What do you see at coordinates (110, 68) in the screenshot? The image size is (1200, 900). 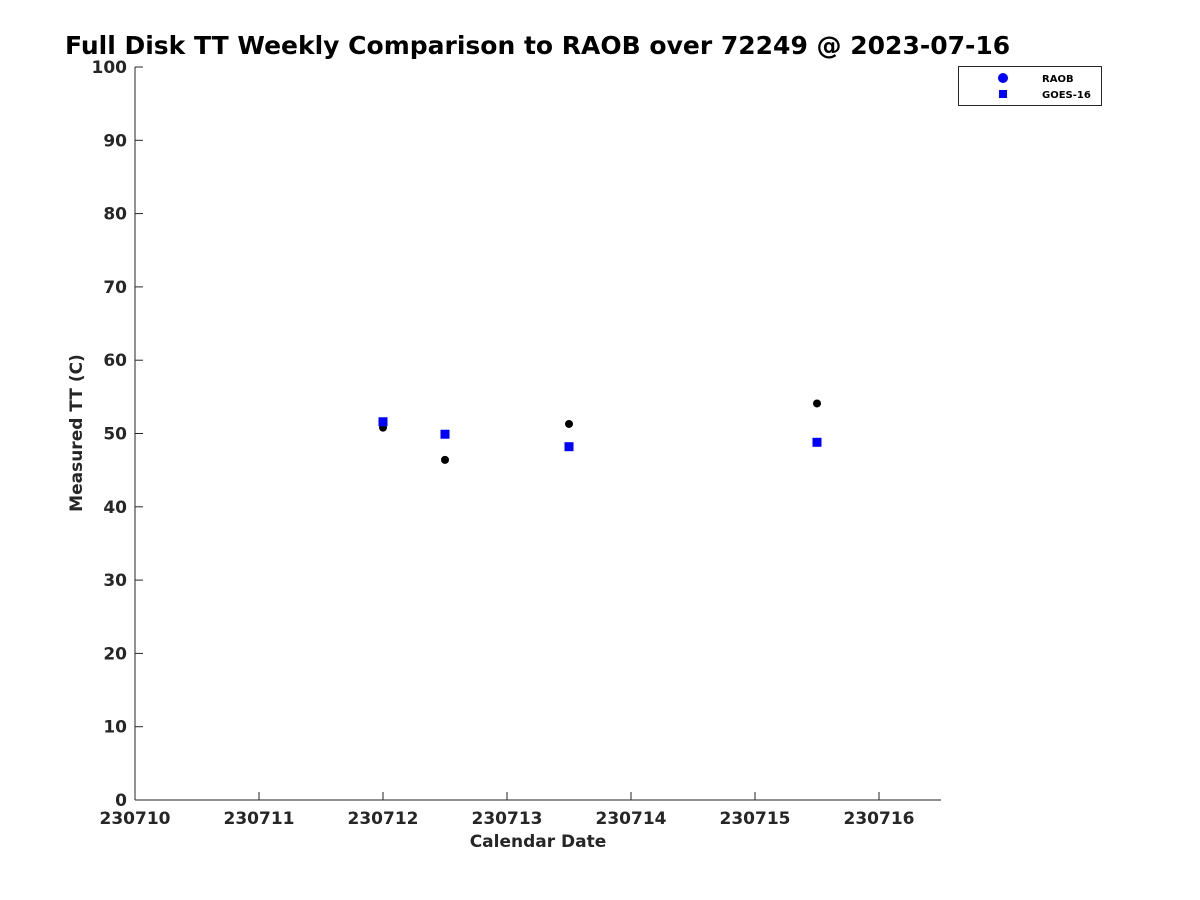 I see `y-tick-label: 100` at bounding box center [110, 68].